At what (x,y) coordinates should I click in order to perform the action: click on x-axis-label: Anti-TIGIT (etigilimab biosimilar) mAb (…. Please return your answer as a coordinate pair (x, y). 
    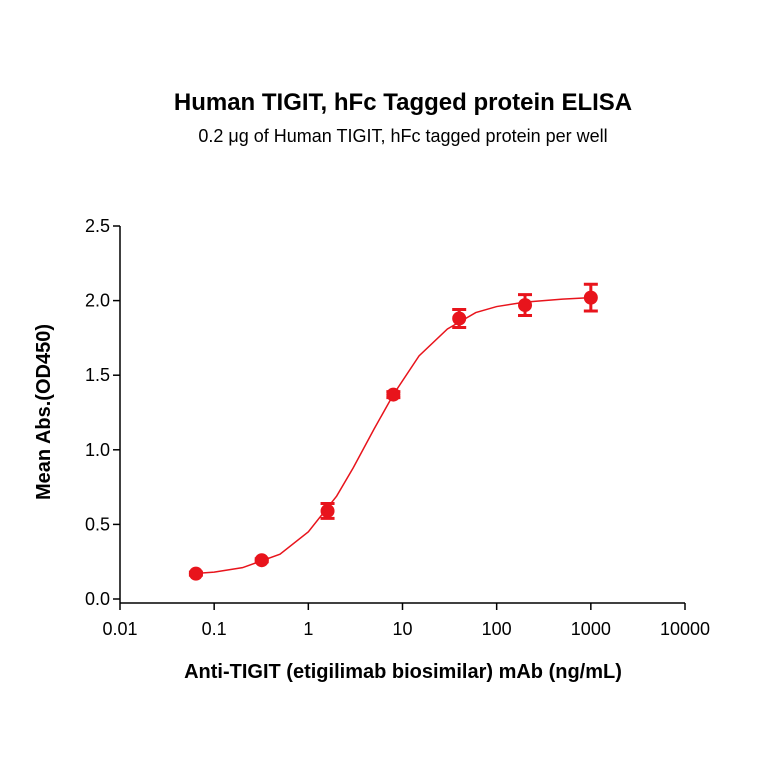
    Looking at the image, I should click on (403, 672).